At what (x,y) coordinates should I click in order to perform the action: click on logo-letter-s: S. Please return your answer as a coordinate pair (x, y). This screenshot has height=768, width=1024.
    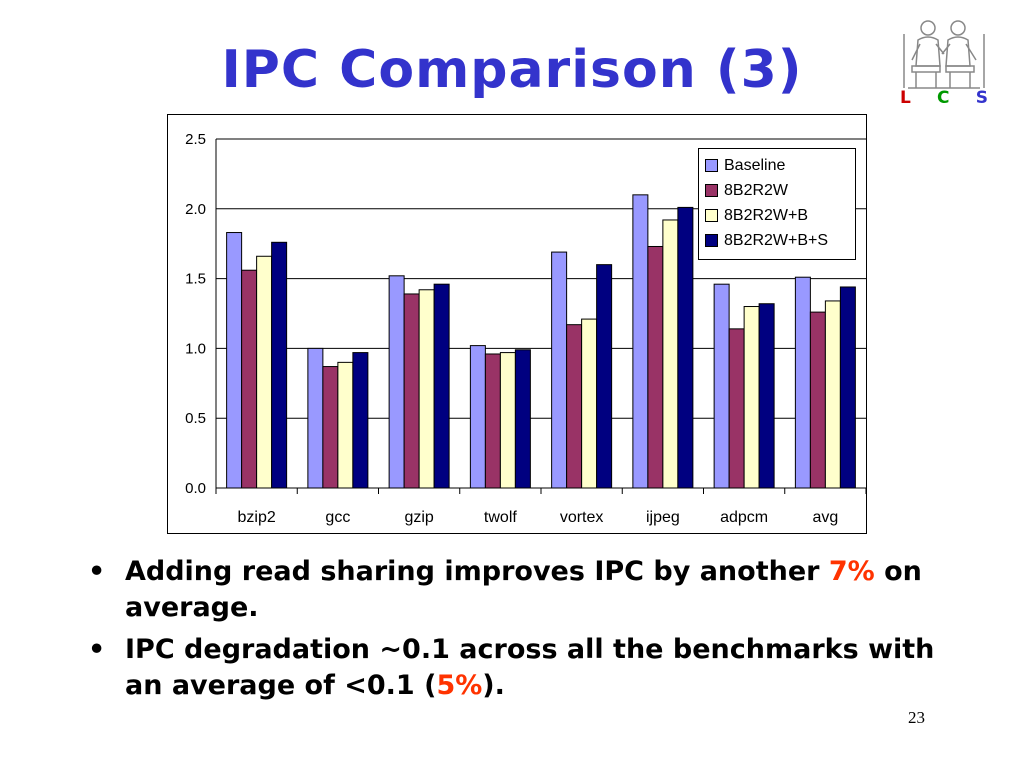
    Looking at the image, I should click on (981, 98).